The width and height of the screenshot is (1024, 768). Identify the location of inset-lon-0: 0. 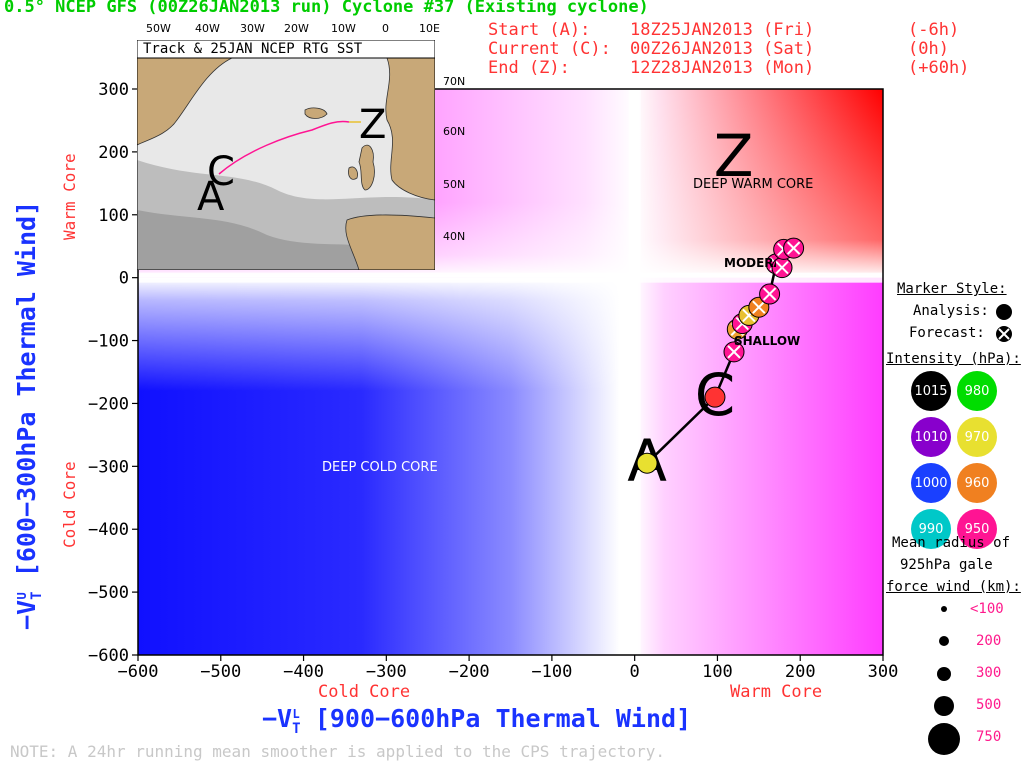
(385, 28).